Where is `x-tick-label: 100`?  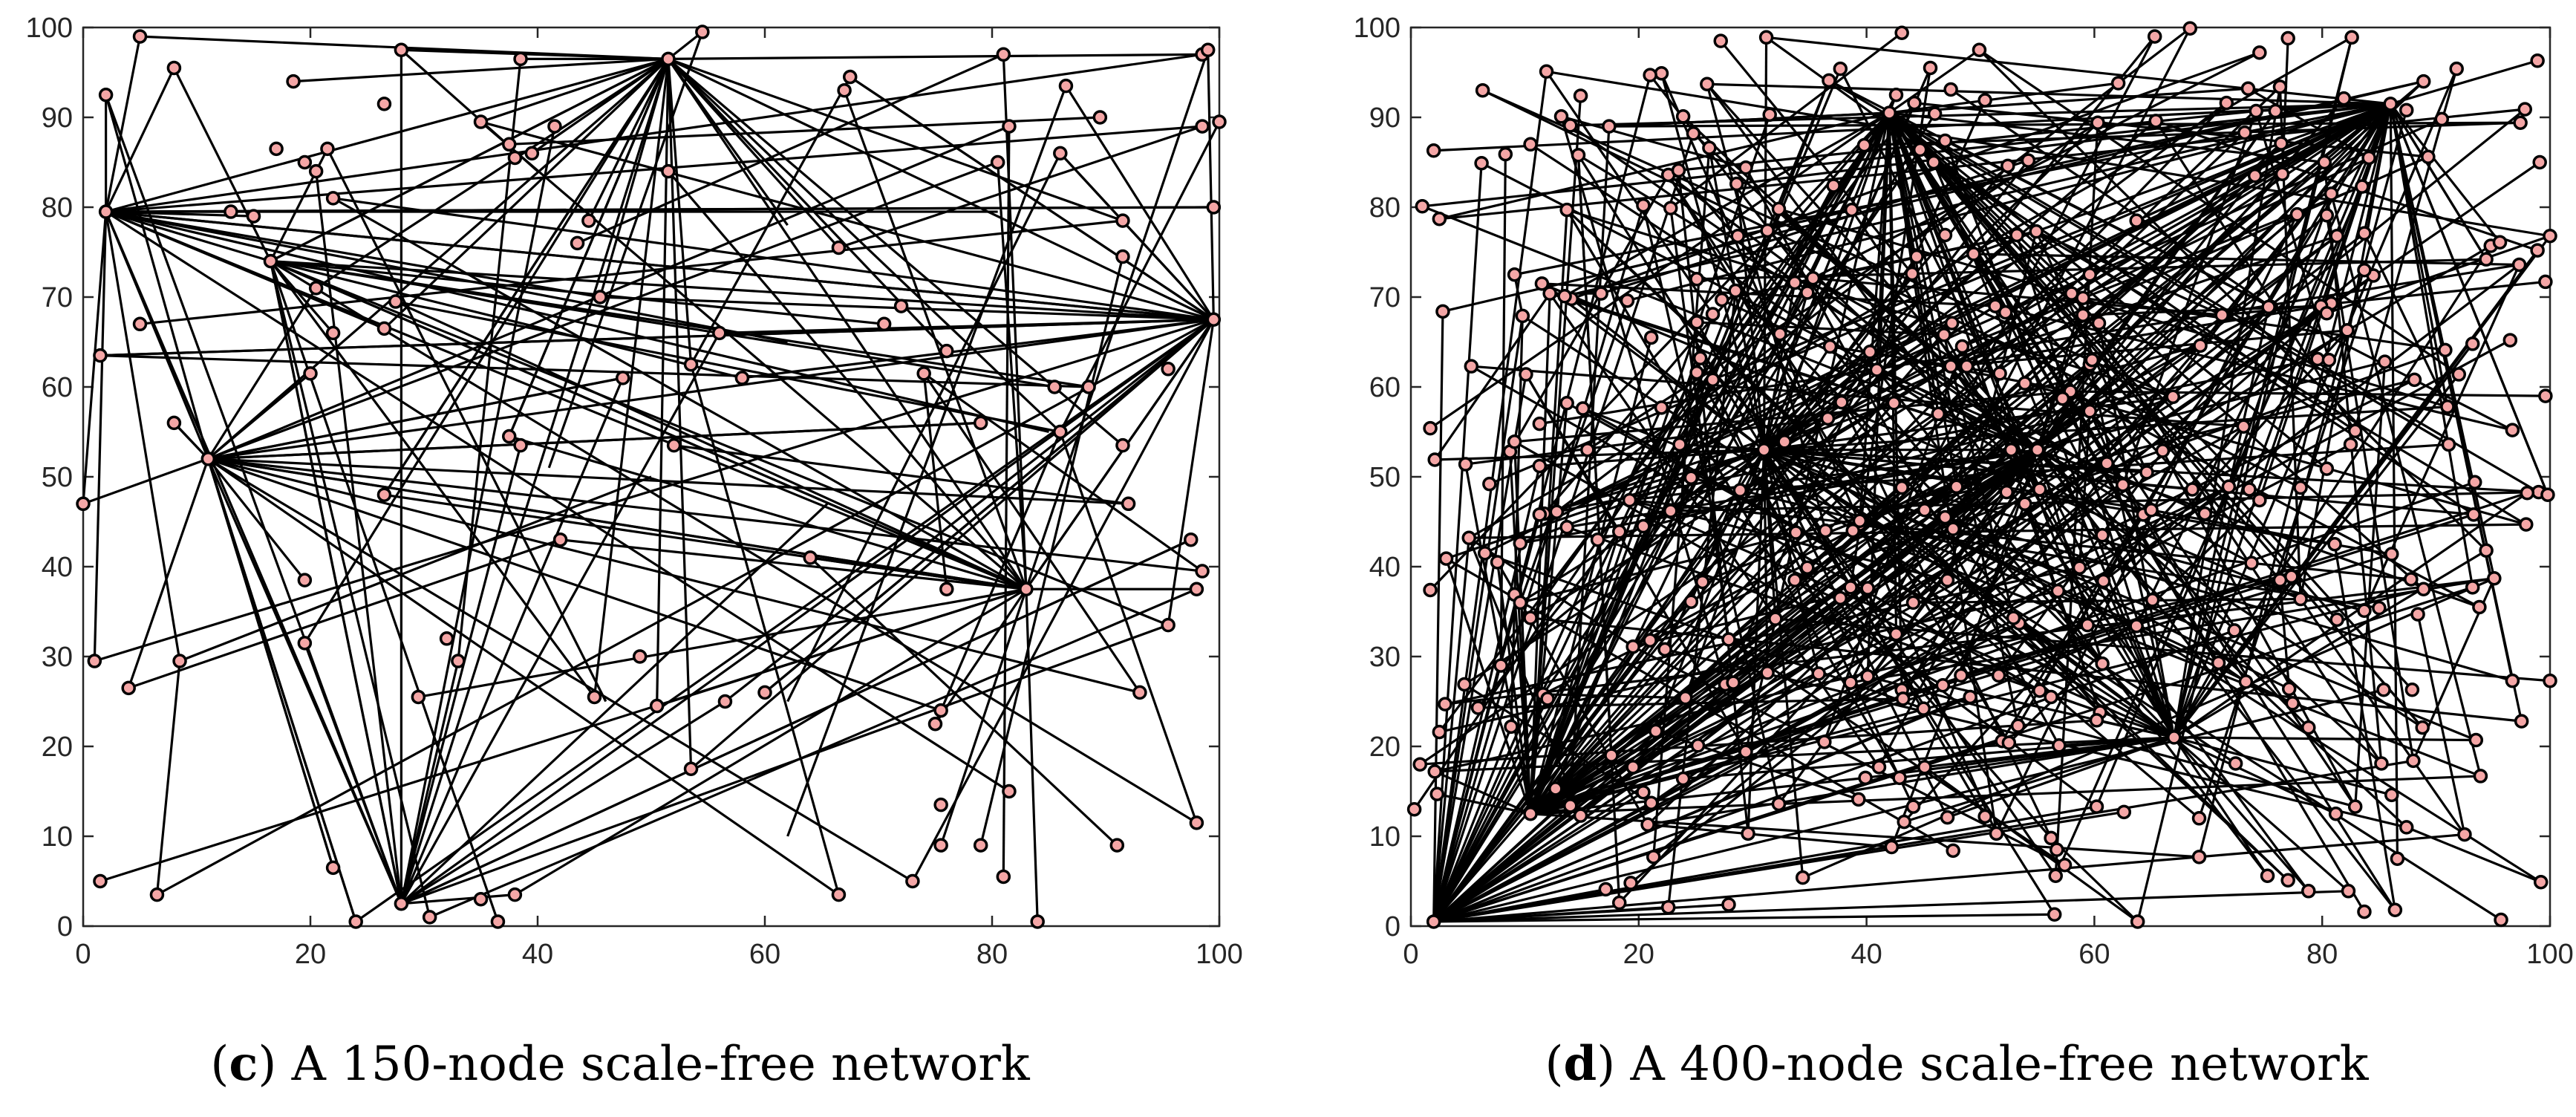 x-tick-label: 100 is located at coordinates (2549, 955).